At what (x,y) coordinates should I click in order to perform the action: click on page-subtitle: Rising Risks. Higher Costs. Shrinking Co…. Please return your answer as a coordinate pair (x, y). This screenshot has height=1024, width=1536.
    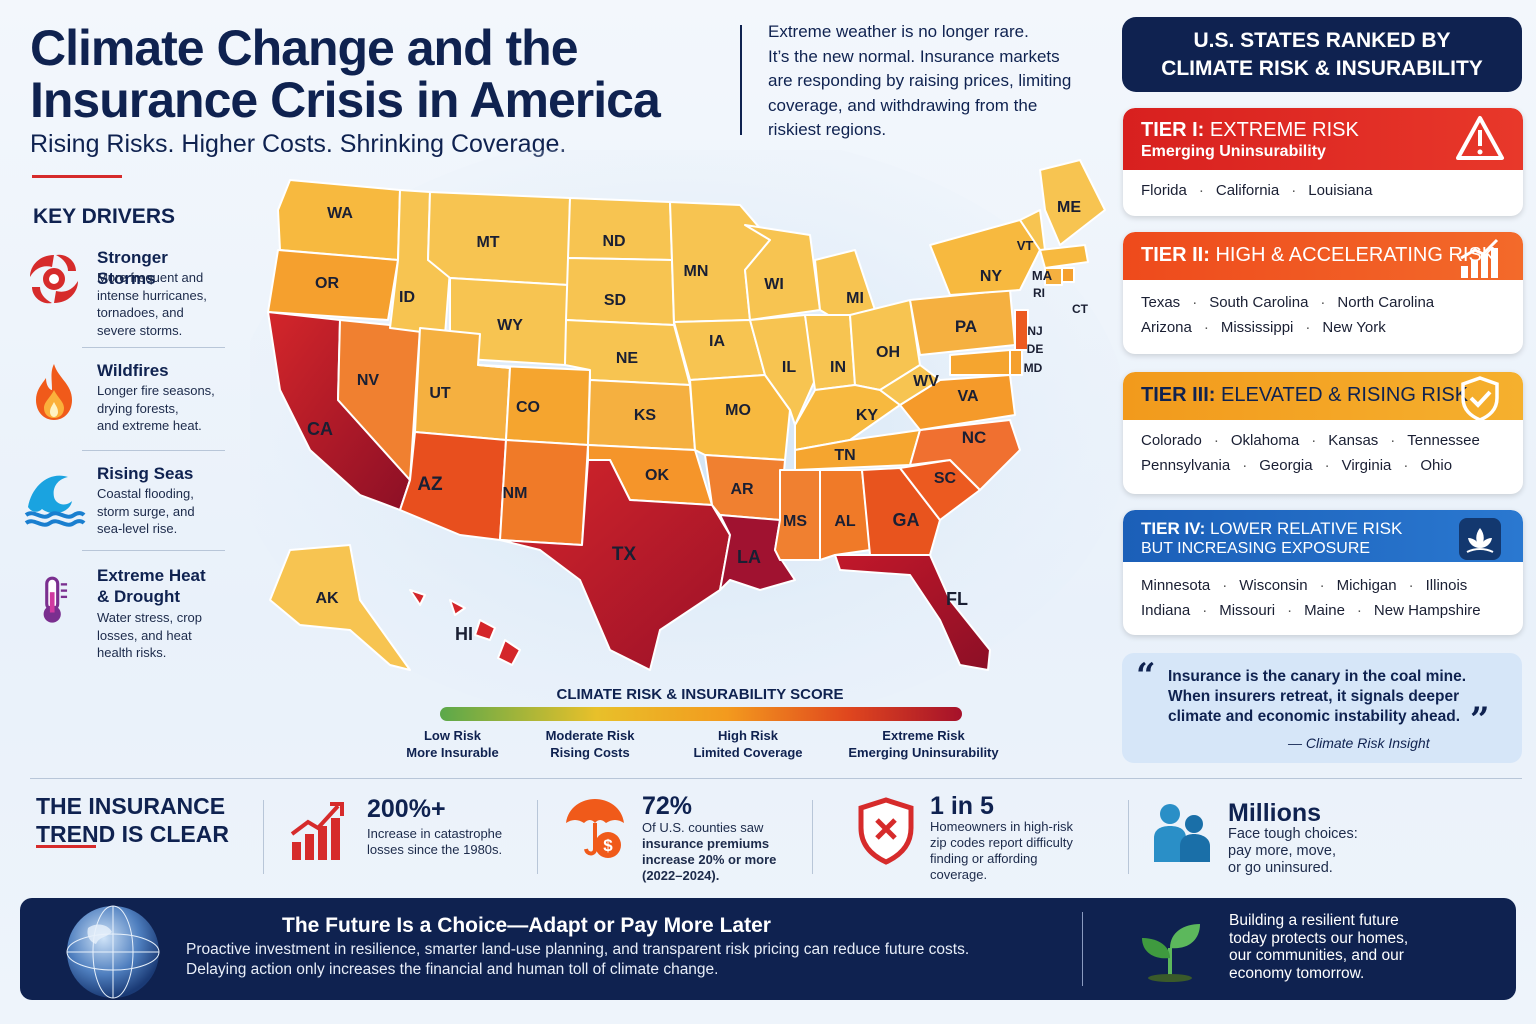
    Looking at the image, I should click on (298, 144).